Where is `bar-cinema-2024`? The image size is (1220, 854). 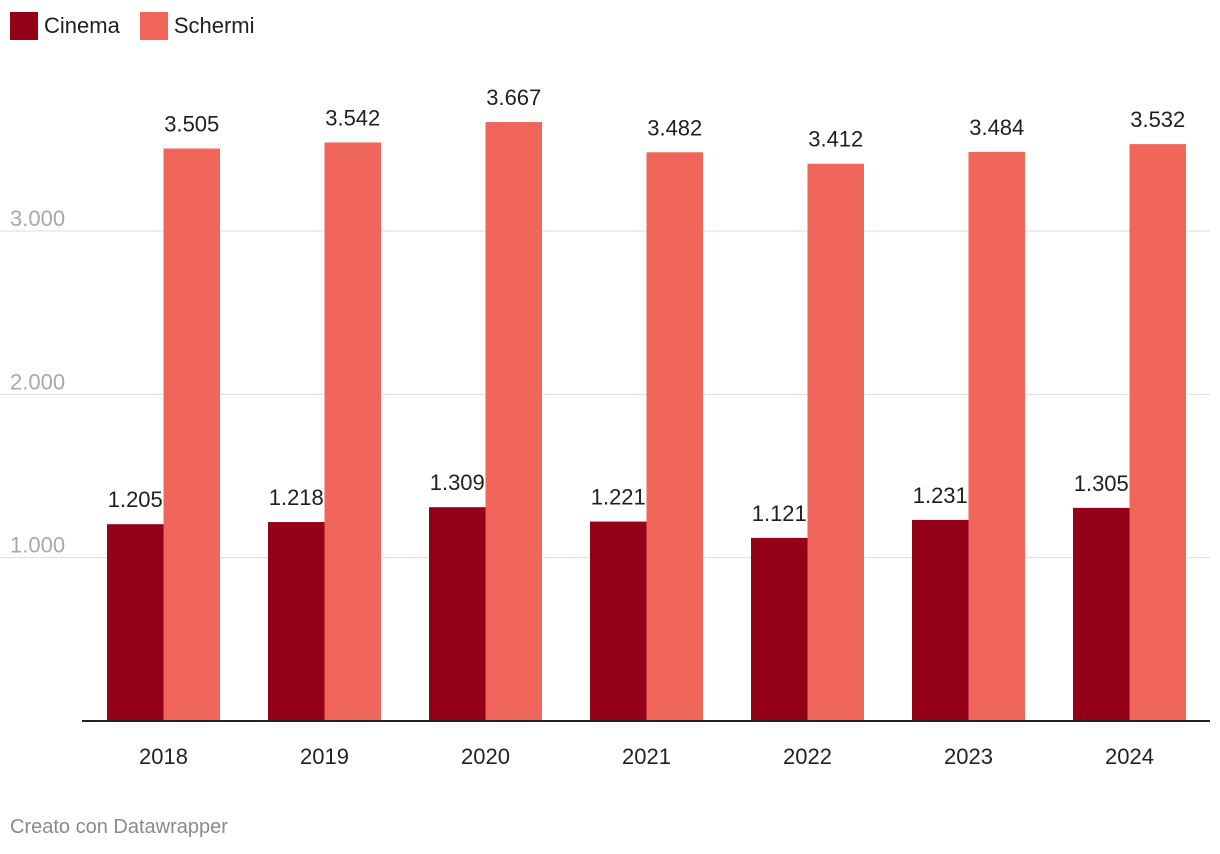 bar-cinema-2024 is located at coordinates (1101, 614).